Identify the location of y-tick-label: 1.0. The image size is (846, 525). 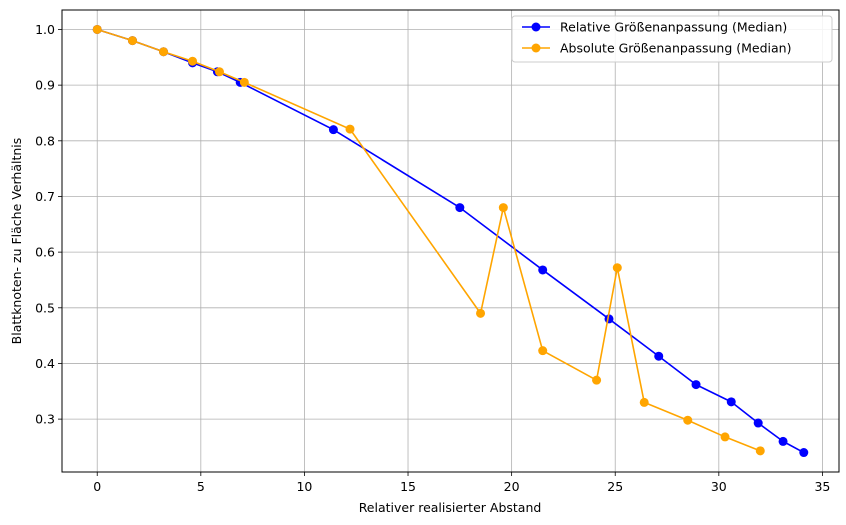
(45, 29).